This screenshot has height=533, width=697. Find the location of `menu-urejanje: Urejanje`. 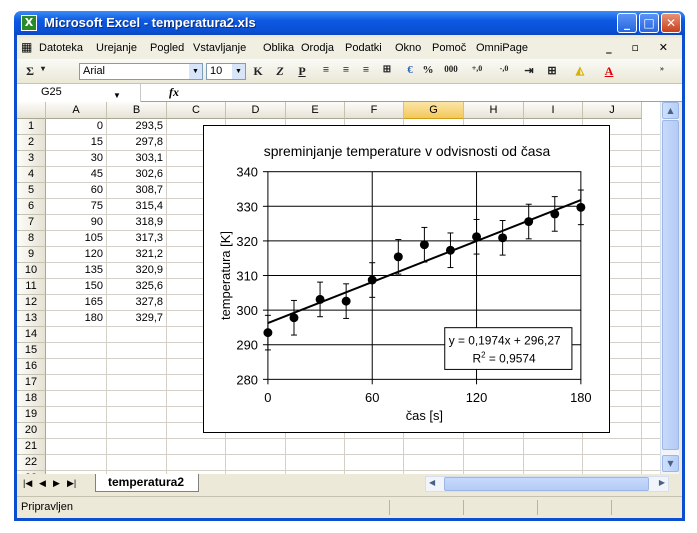

menu-urejanje: Urejanje is located at coordinates (116, 48).